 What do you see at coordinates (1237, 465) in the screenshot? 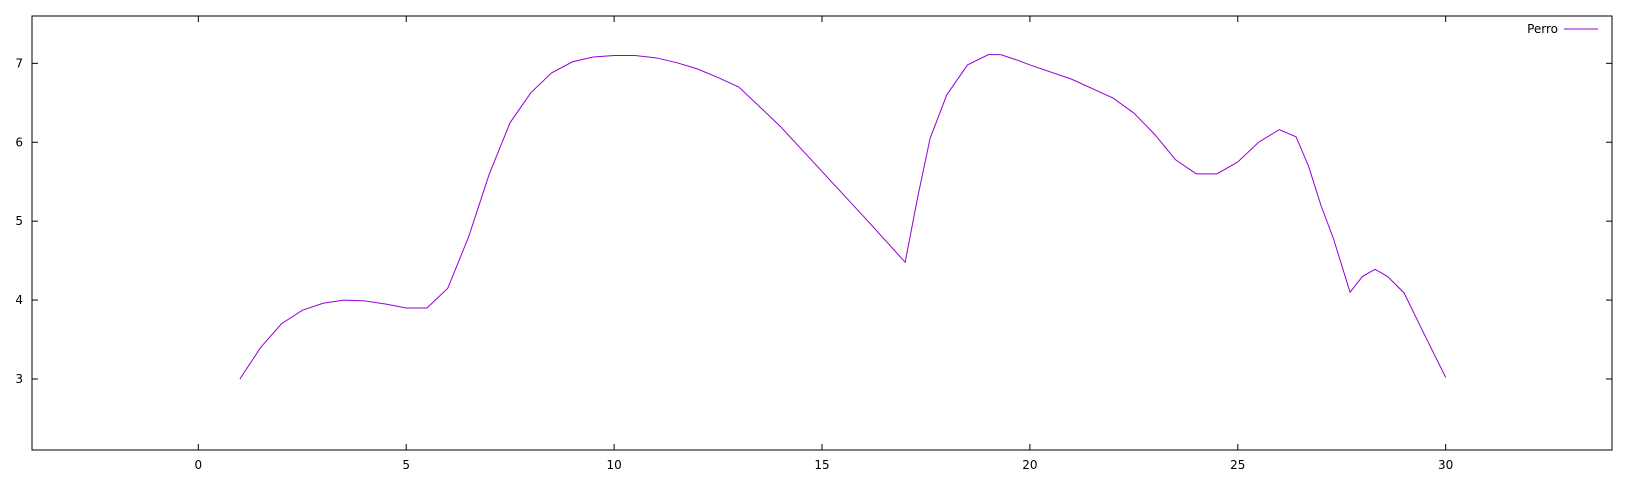
I see `x-tick-label: 25` at bounding box center [1237, 465].